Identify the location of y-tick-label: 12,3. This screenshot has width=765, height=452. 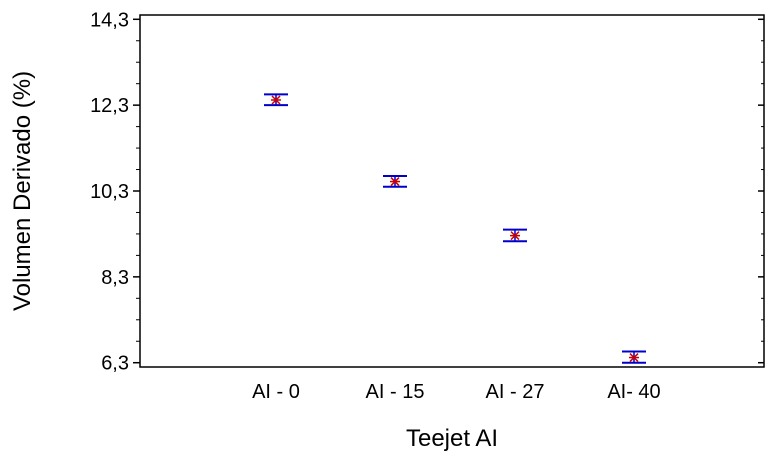
(109, 106).